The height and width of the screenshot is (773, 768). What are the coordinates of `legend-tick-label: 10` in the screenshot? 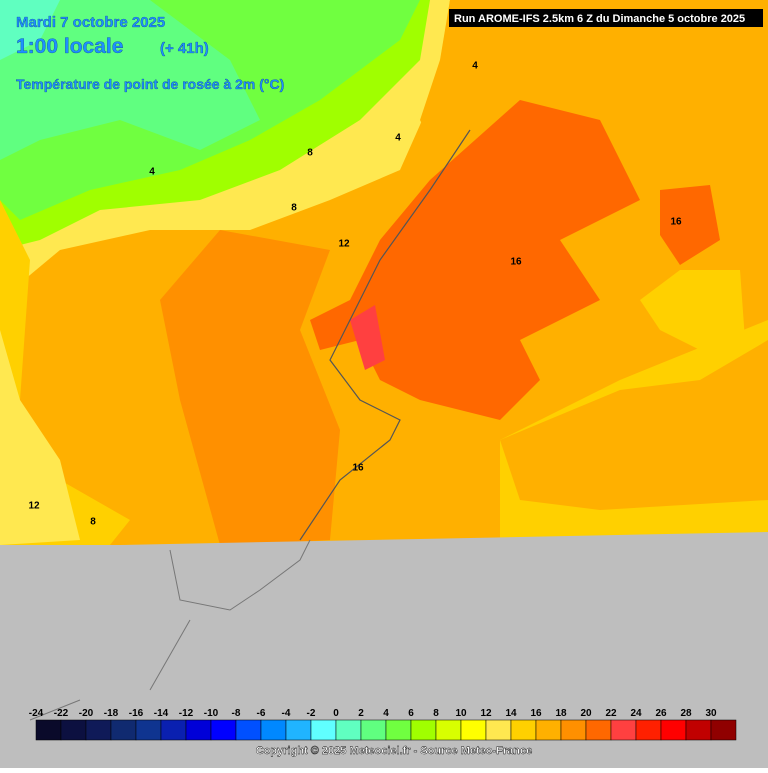 It's located at (461, 713).